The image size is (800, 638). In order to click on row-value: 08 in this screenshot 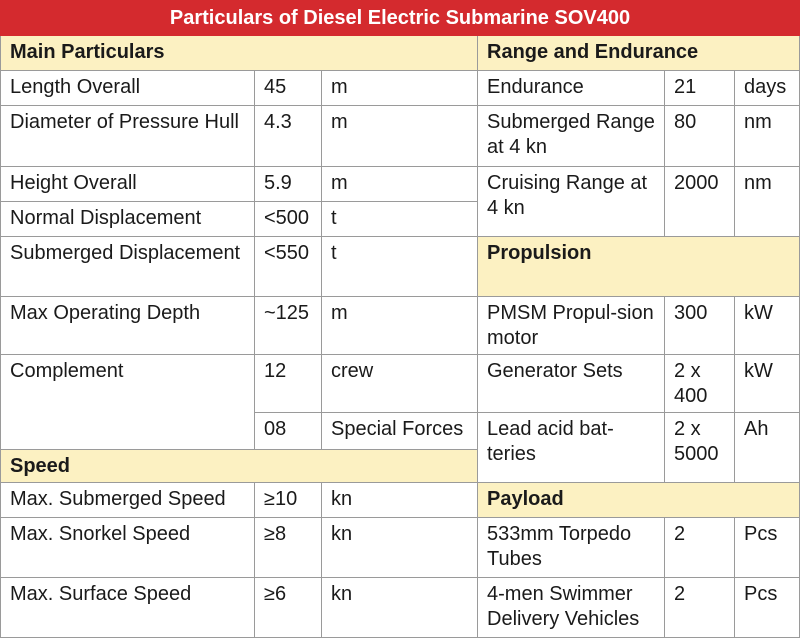, I will do `click(288, 431)`.